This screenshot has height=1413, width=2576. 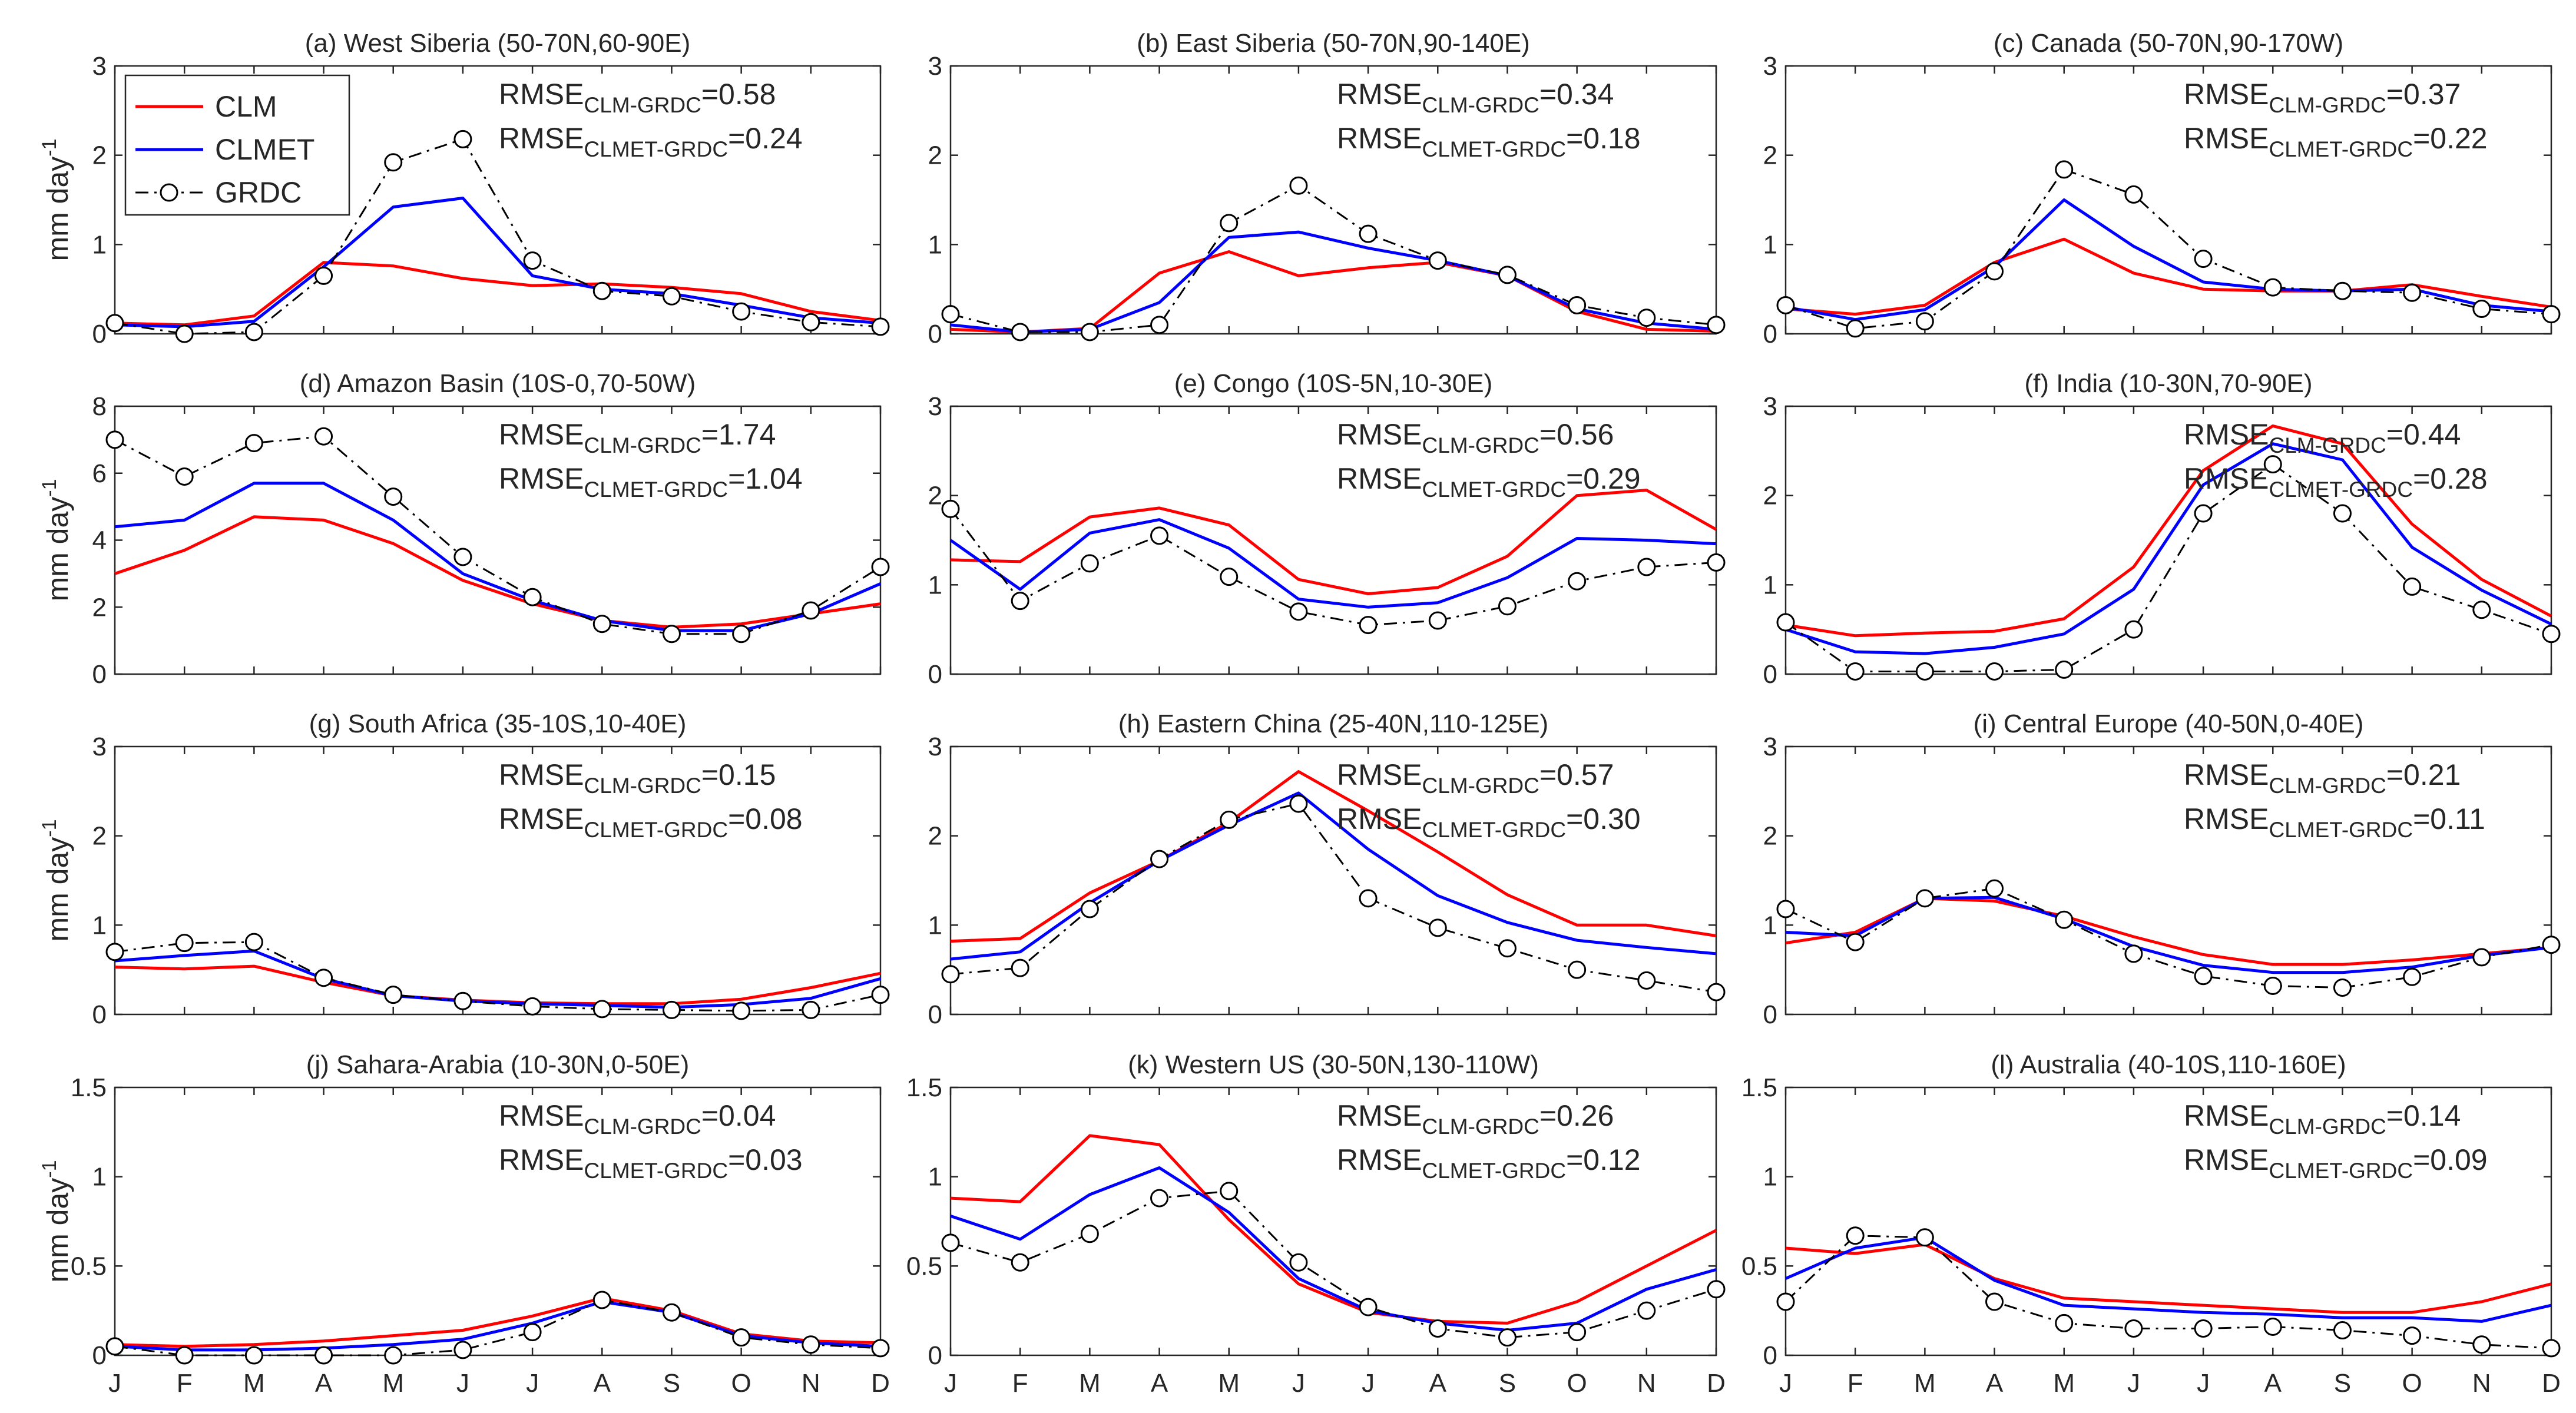 What do you see at coordinates (498, 723) in the screenshot?
I see `panel-title: (g) South Africa (35-10S,10-40E)` at bounding box center [498, 723].